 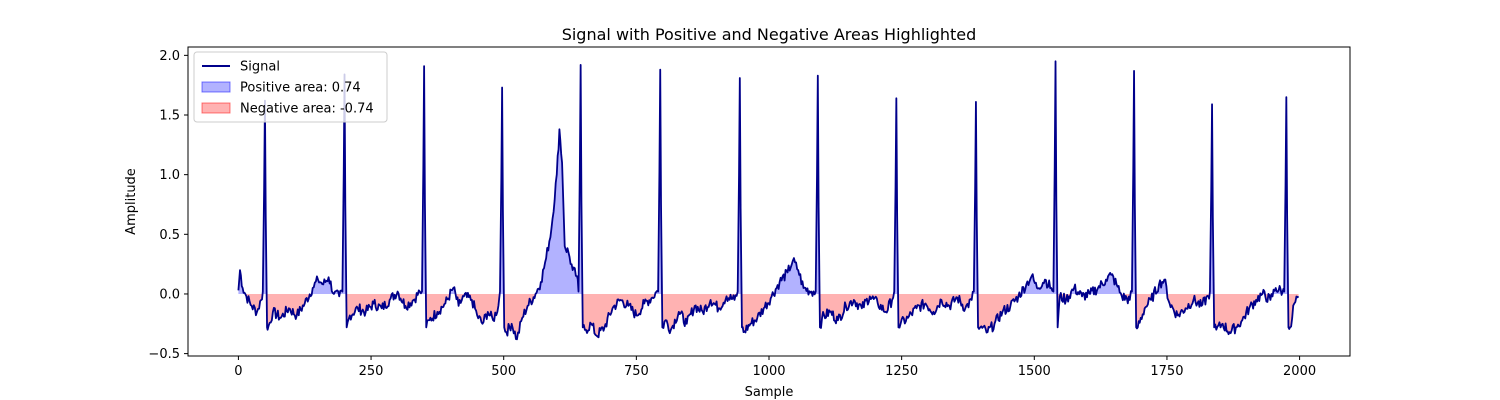 What do you see at coordinates (164, 354) in the screenshot?
I see `y-tick-label: −0.5` at bounding box center [164, 354].